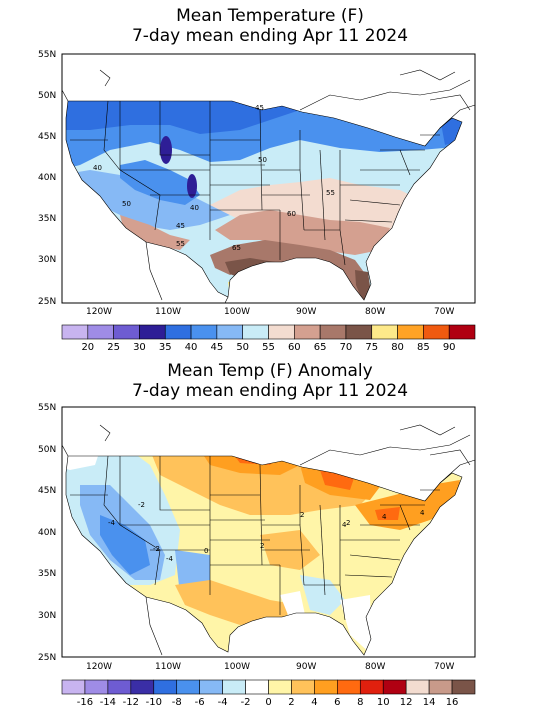  I want to click on colorbar-label: 45, so click(217, 347).